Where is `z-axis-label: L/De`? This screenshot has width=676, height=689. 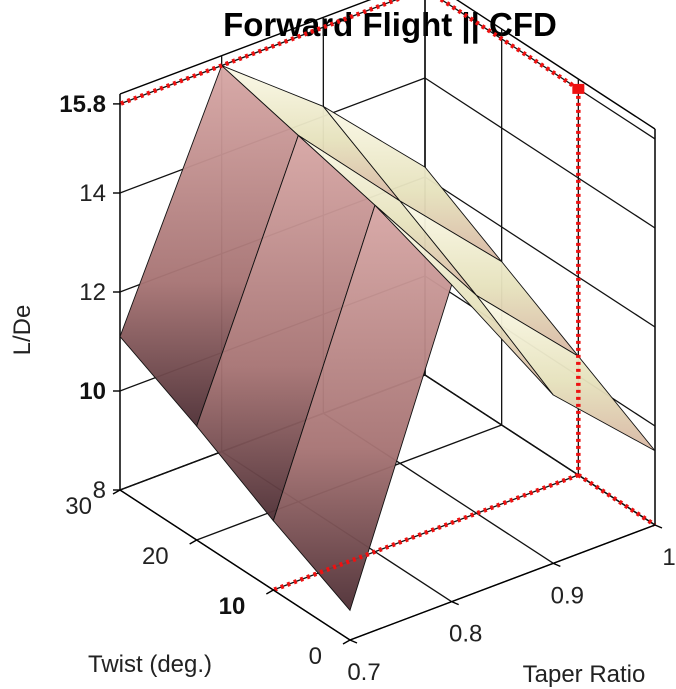
z-axis-label: L/De is located at coordinates (22, 330).